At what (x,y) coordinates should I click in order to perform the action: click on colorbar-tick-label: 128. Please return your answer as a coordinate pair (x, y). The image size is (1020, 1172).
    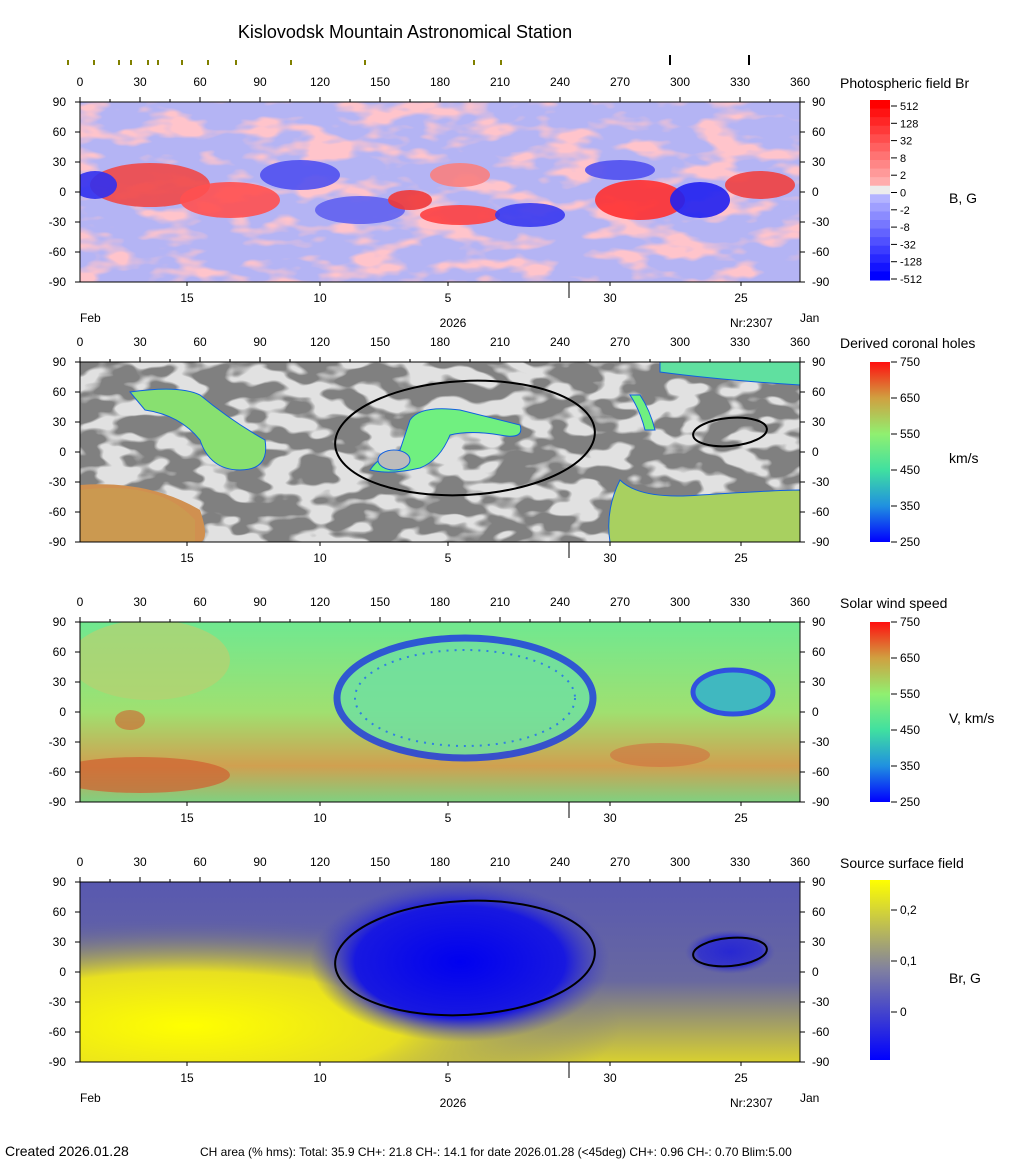
    Looking at the image, I should click on (909, 124).